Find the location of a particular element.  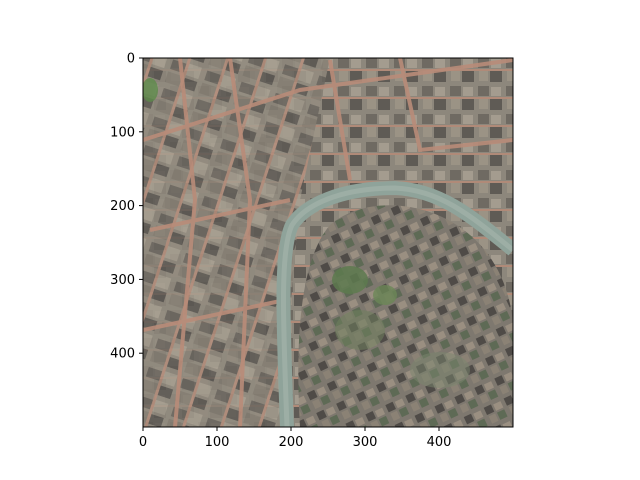

y-tick-label: 200 is located at coordinates (122, 206).